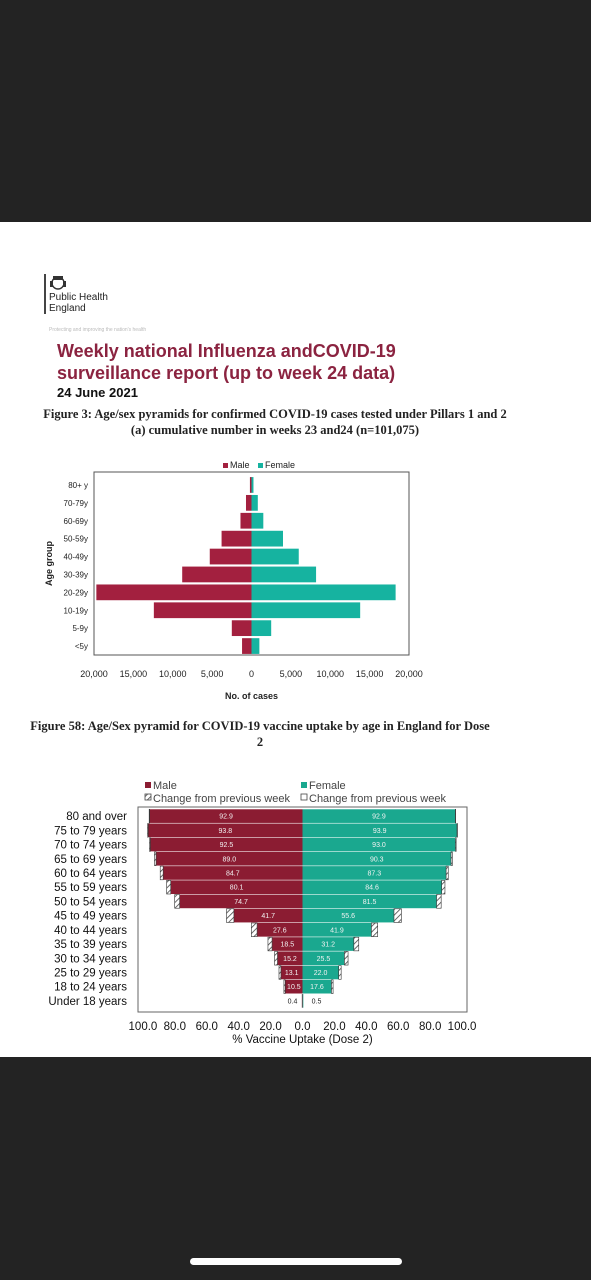  What do you see at coordinates (76, 539) in the screenshot?
I see `age-group-label: 50-59y` at bounding box center [76, 539].